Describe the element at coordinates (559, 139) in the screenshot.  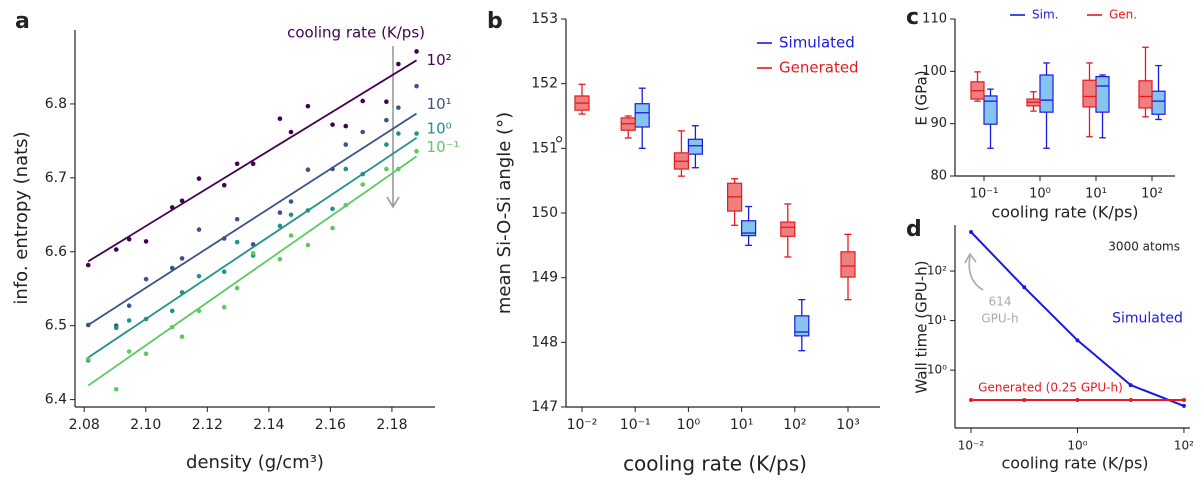
I see `flier` at that location.